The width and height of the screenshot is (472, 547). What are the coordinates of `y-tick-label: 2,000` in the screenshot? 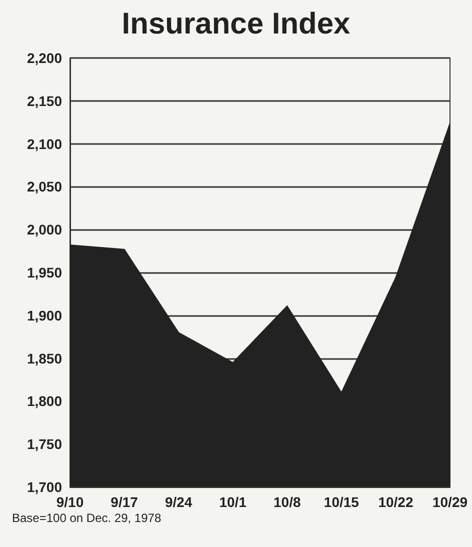 It's located at (44, 230).